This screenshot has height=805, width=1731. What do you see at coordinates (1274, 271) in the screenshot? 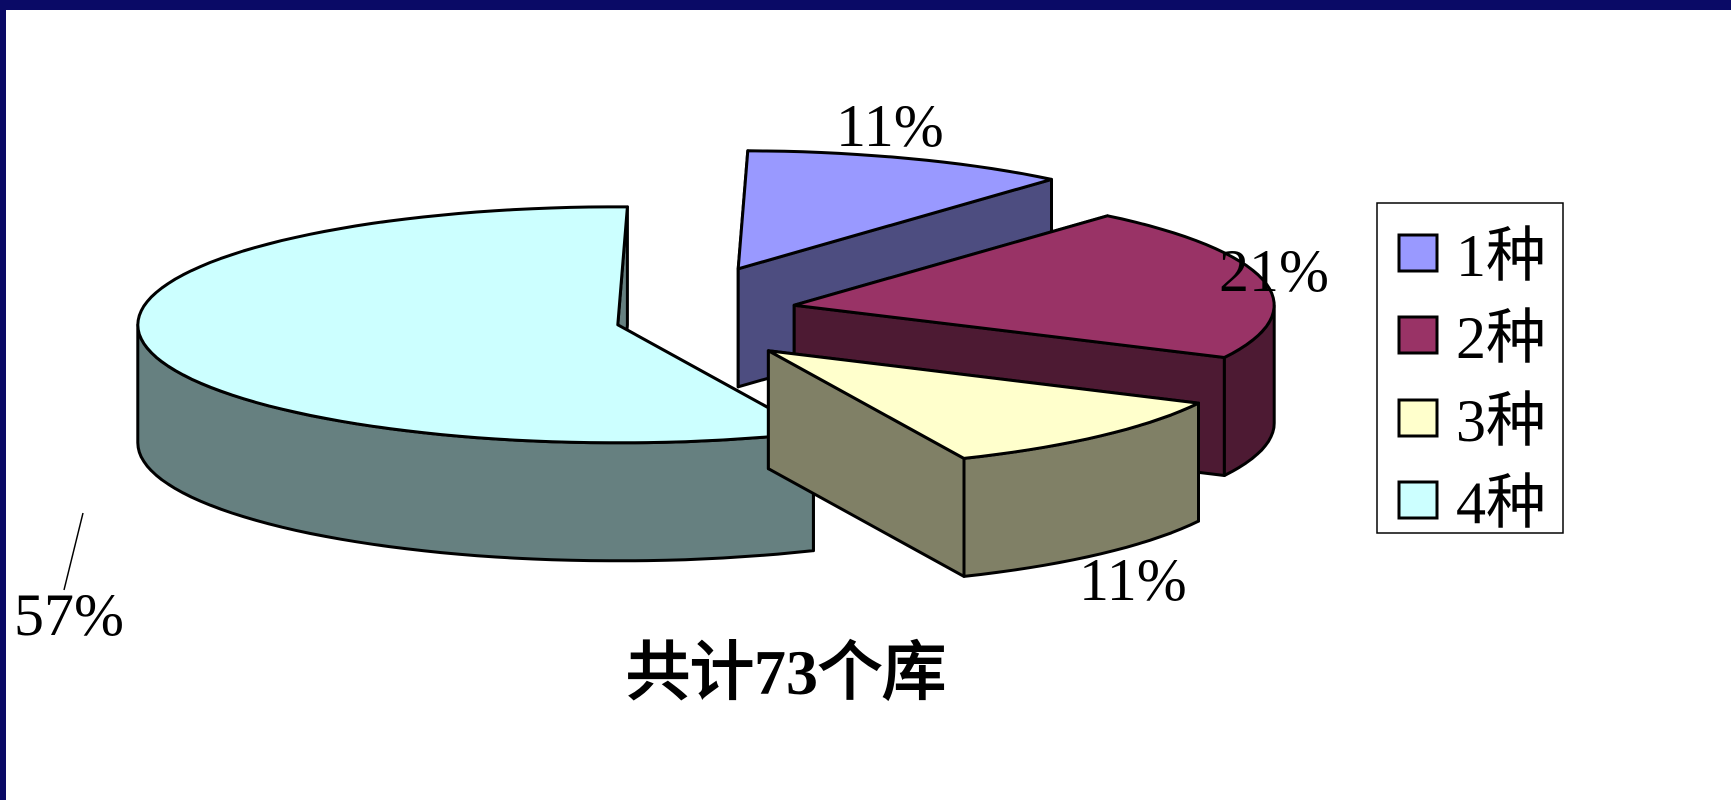
I see `data-label-2: 21%` at bounding box center [1274, 271].